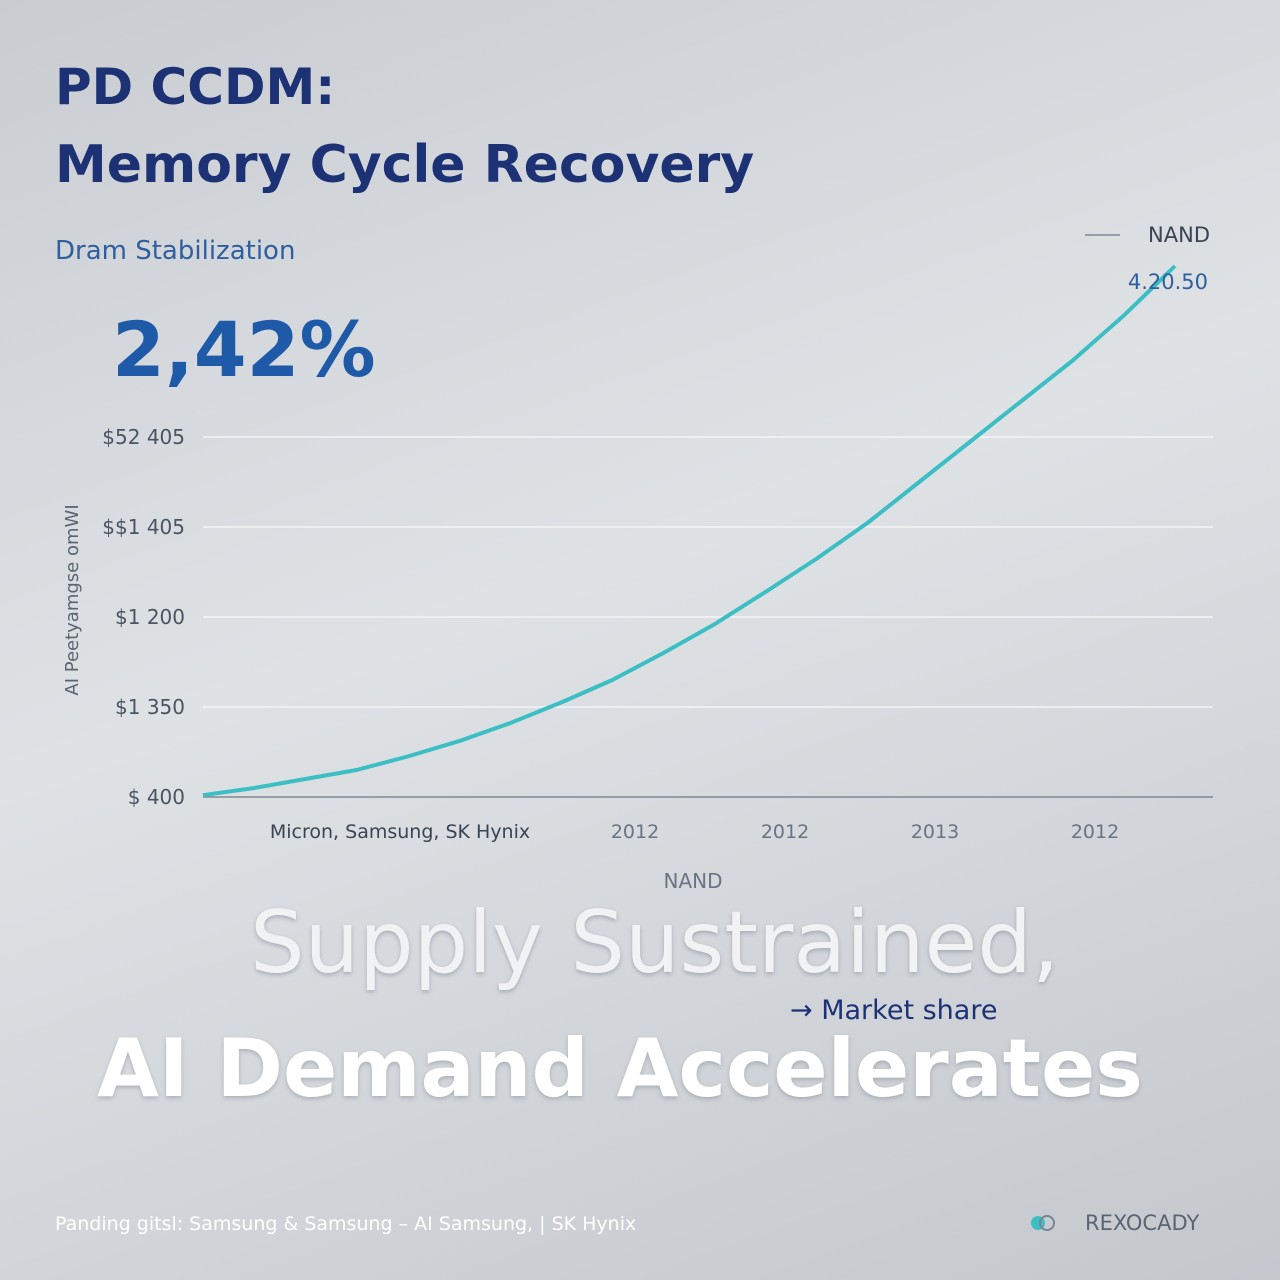 The height and width of the screenshot is (1280, 1280). Describe the element at coordinates (1168, 282) in the screenshot. I see `annotation: 4.20.50` at that location.